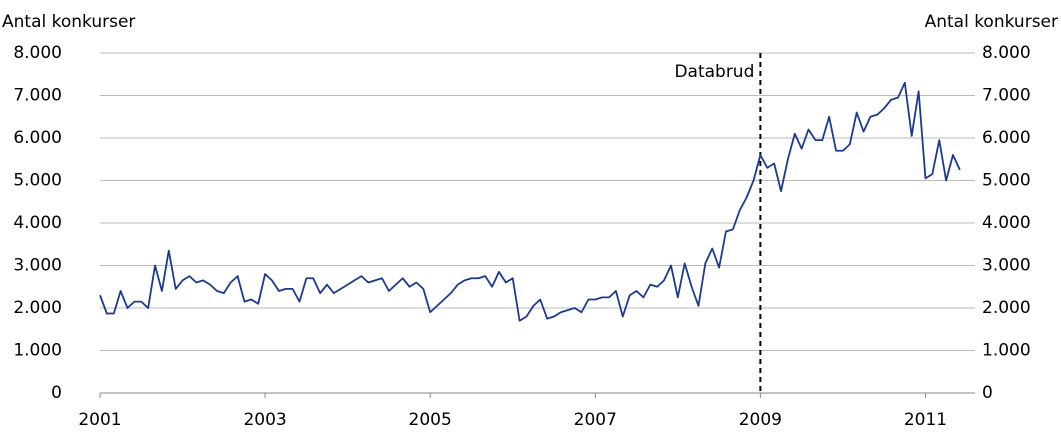  Describe the element at coordinates (1006, 351) in the screenshot. I see `y2-tick-label: 1.000` at that location.